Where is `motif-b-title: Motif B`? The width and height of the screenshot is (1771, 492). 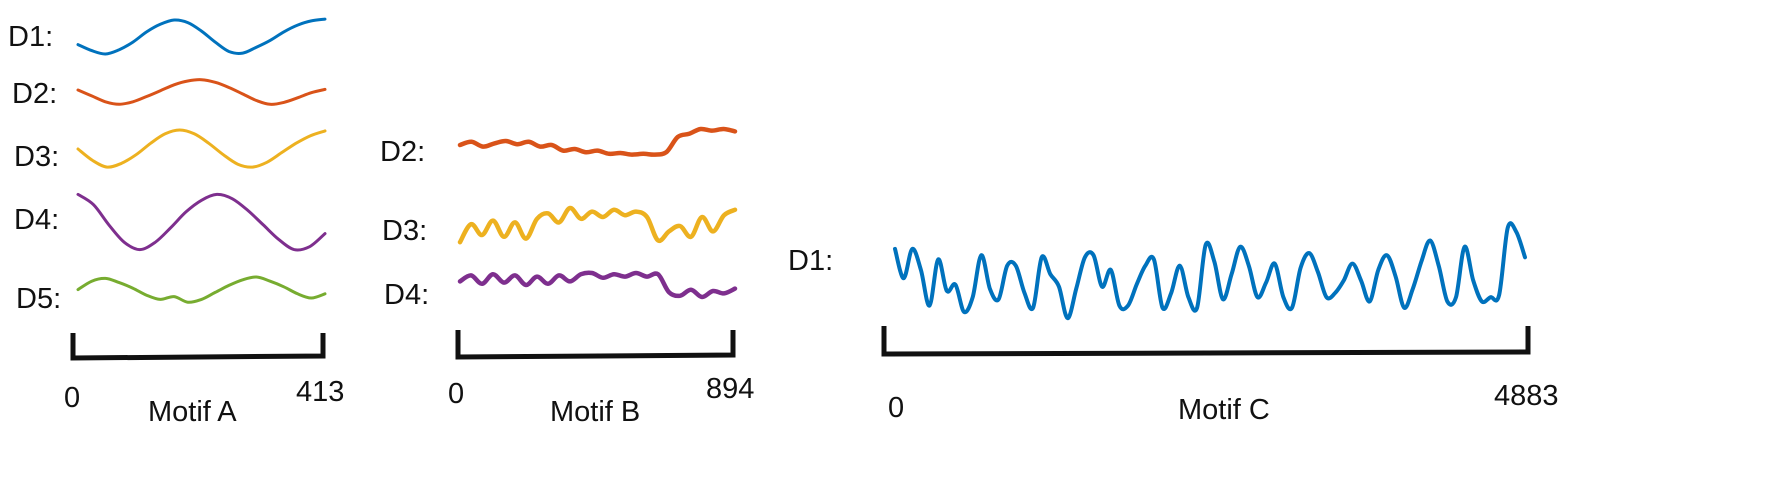 motif-b-title: Motif B is located at coordinates (595, 412).